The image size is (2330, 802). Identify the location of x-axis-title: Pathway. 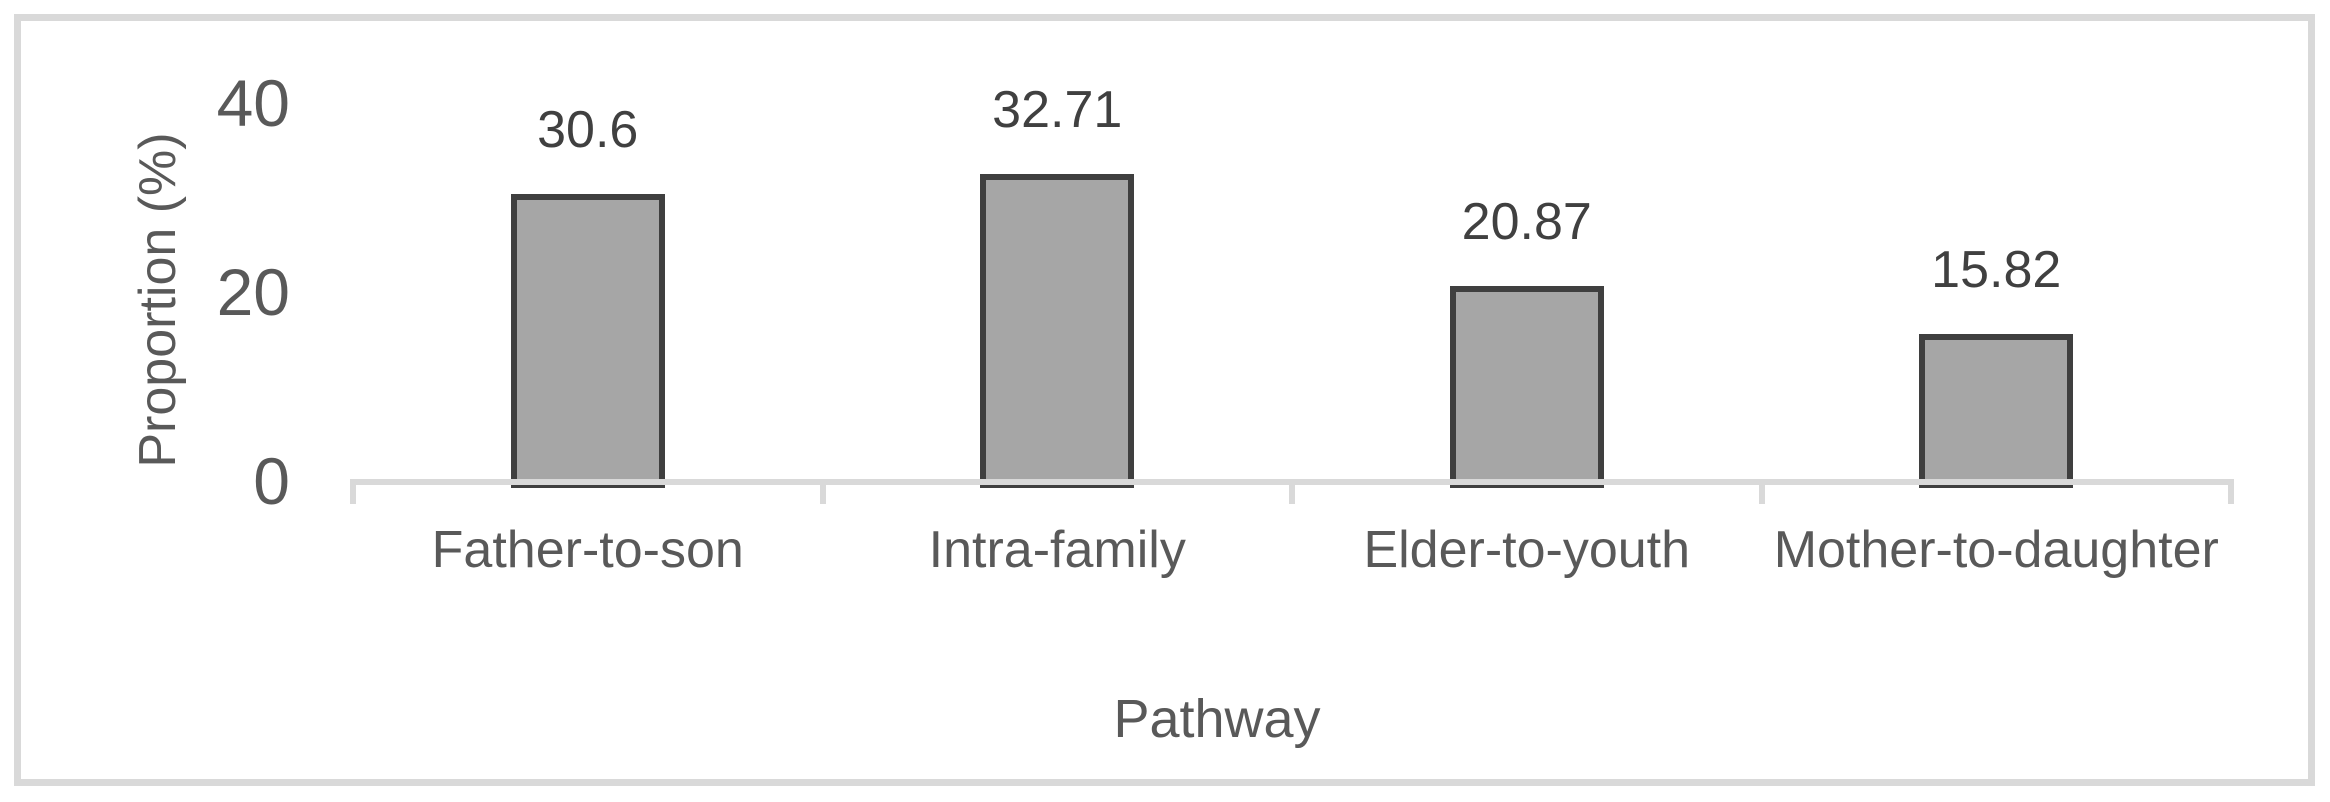
(1217, 719).